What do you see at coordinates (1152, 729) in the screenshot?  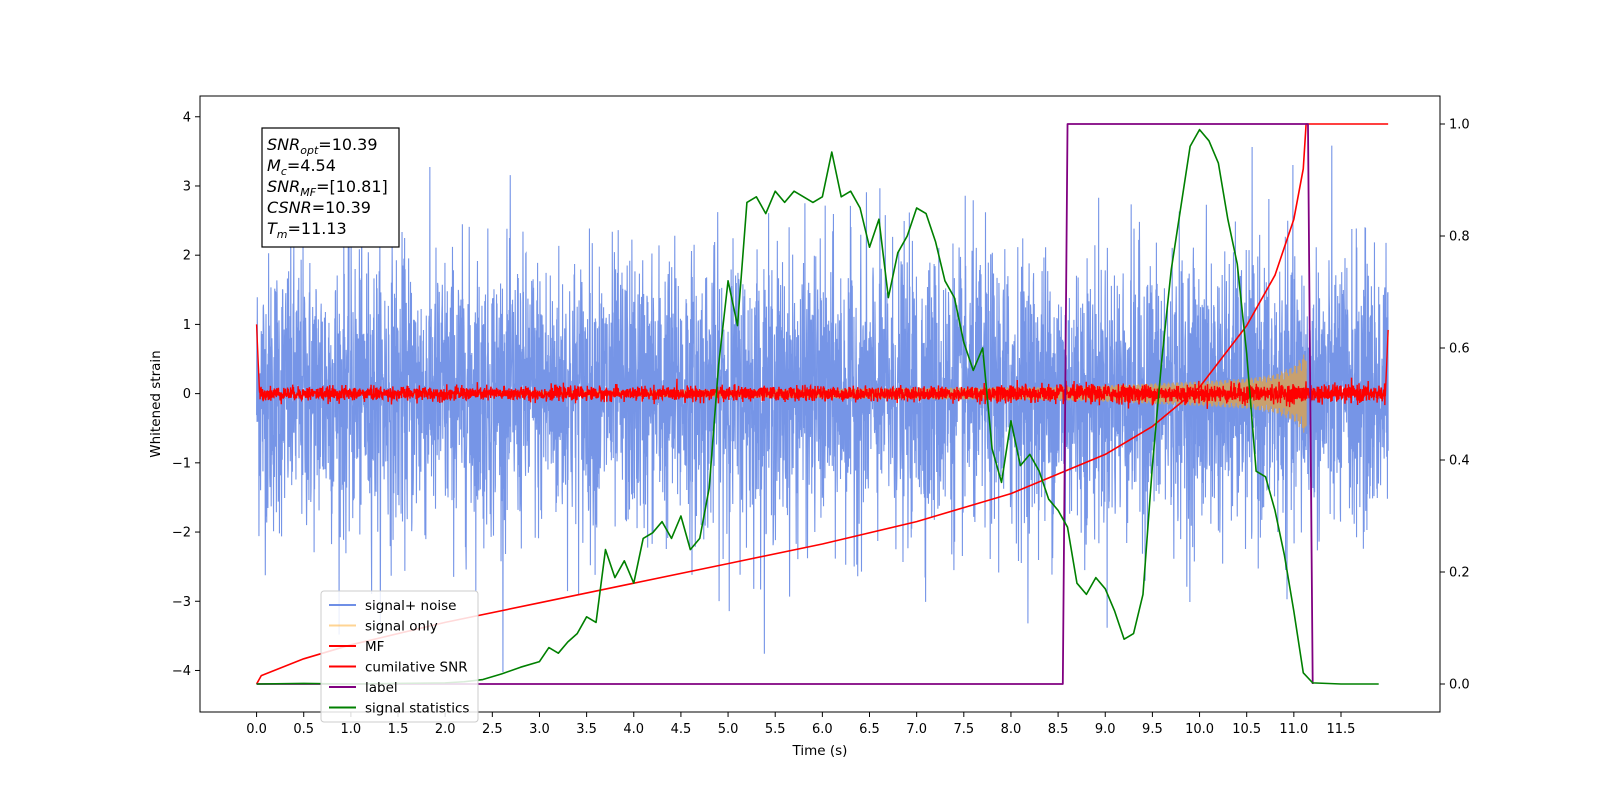 I see `x-tick-label: 9.5` at bounding box center [1152, 729].